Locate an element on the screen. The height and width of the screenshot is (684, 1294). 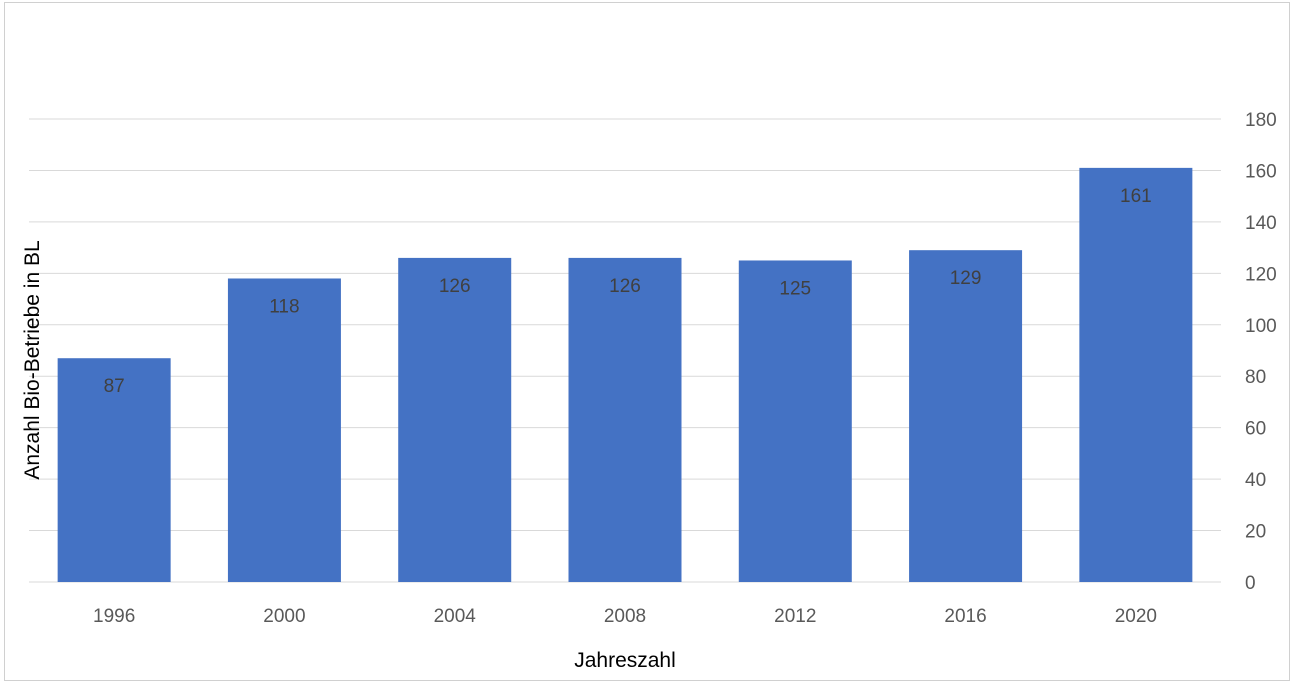
y-axis-title: Anzahl Bio-Betriebe in BL is located at coordinates (32, 359).